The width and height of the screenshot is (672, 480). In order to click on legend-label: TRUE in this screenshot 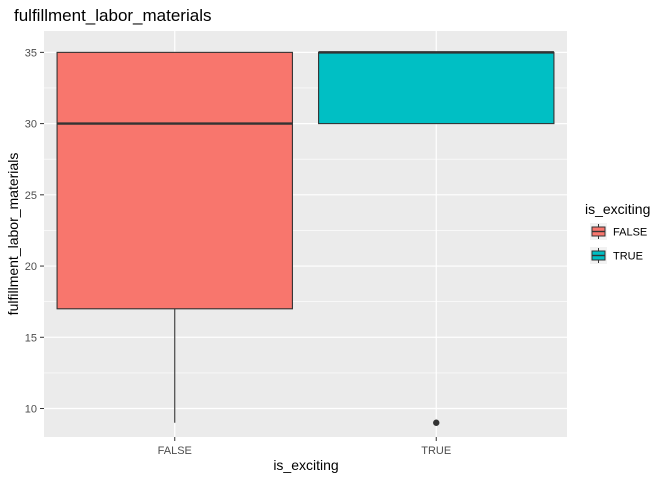, I will do `click(628, 257)`.